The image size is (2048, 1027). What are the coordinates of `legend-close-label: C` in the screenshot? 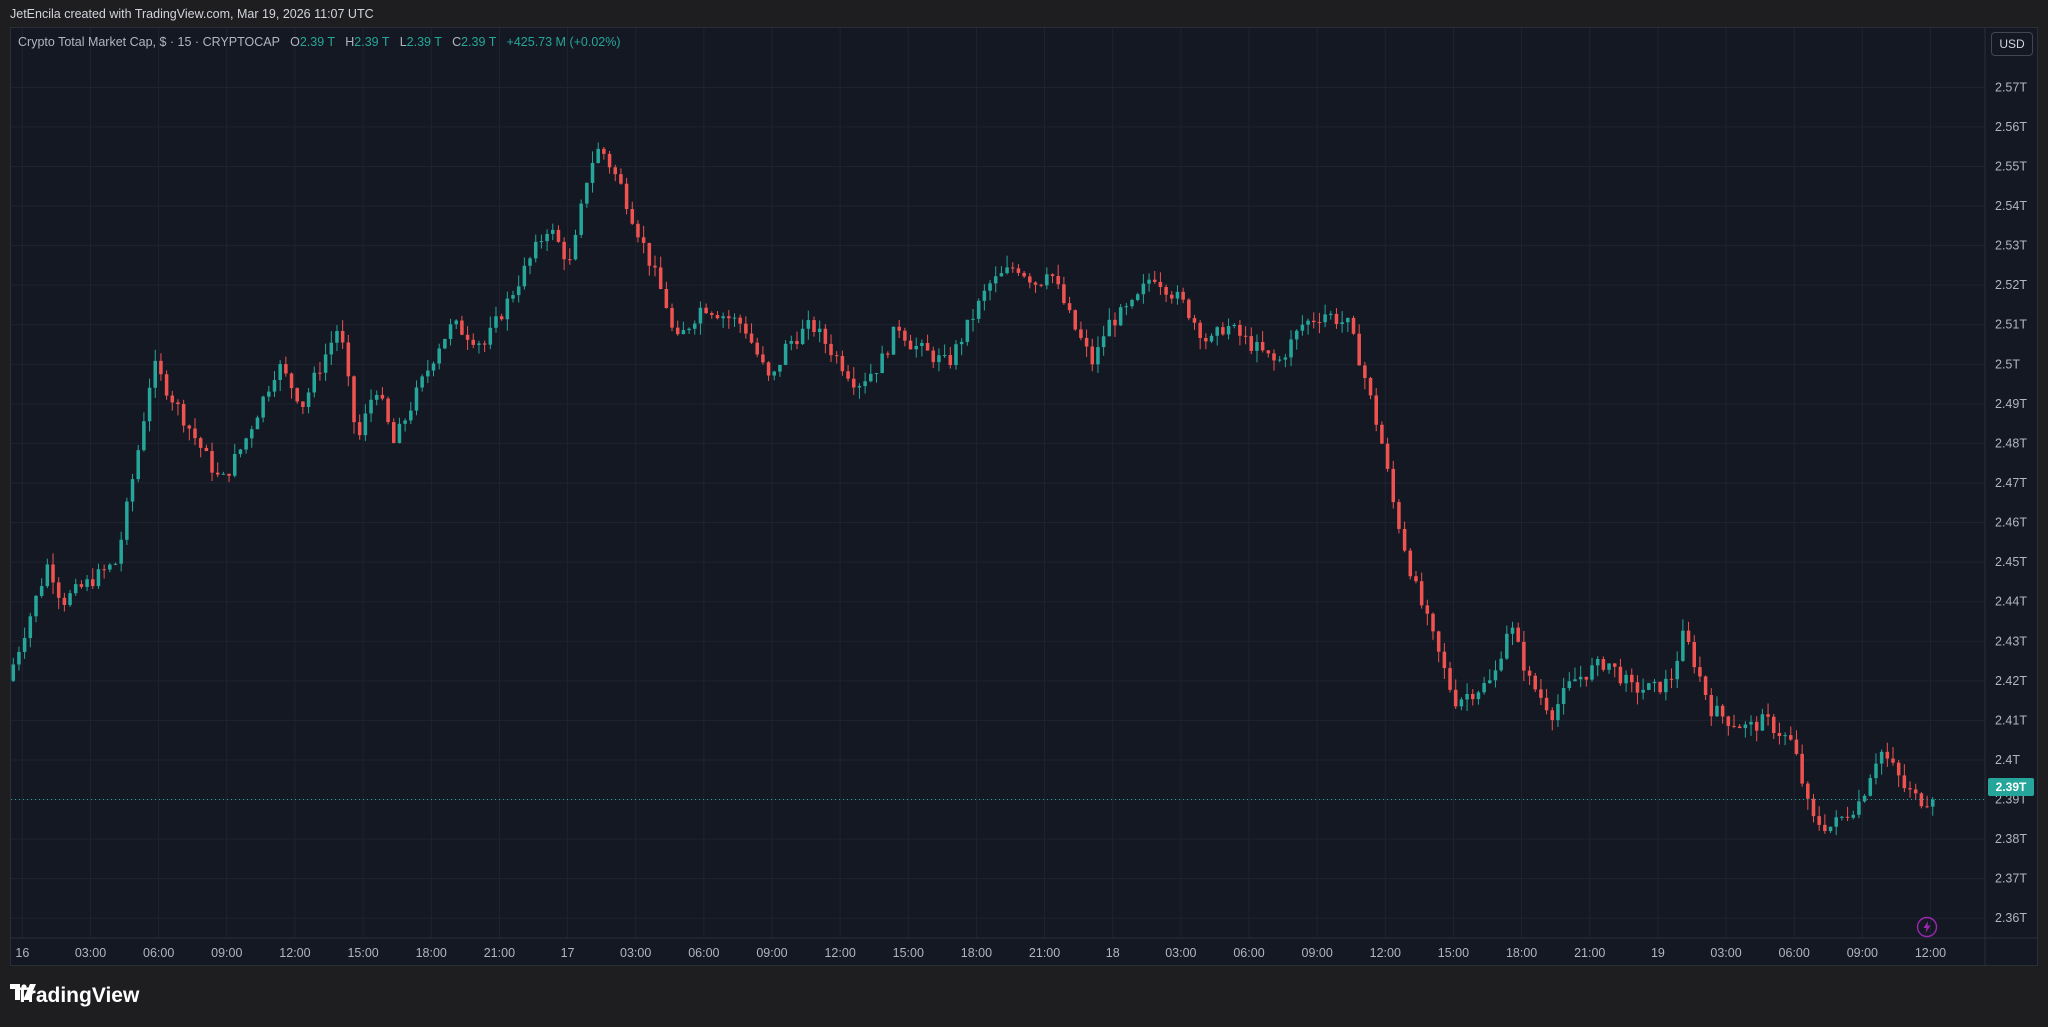 It's located at (457, 42).